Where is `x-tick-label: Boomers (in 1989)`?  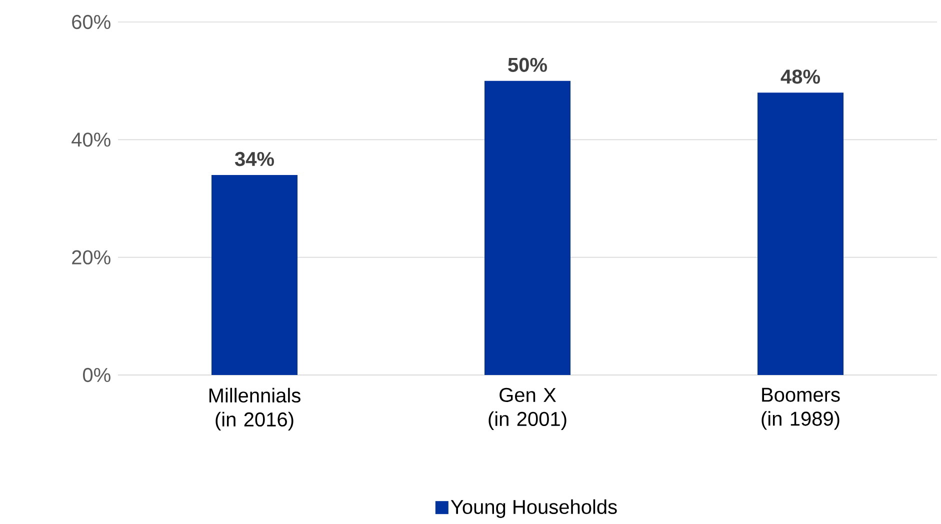 x-tick-label: Boomers (in 1989) is located at coordinates (801, 409).